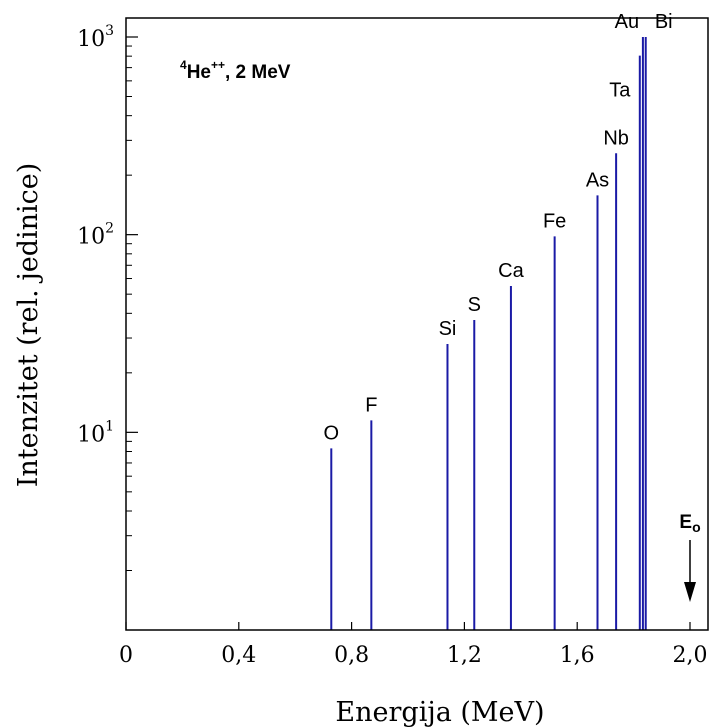 The width and height of the screenshot is (722, 727). What do you see at coordinates (371, 405) in the screenshot?
I see `bar-label-f: F` at bounding box center [371, 405].